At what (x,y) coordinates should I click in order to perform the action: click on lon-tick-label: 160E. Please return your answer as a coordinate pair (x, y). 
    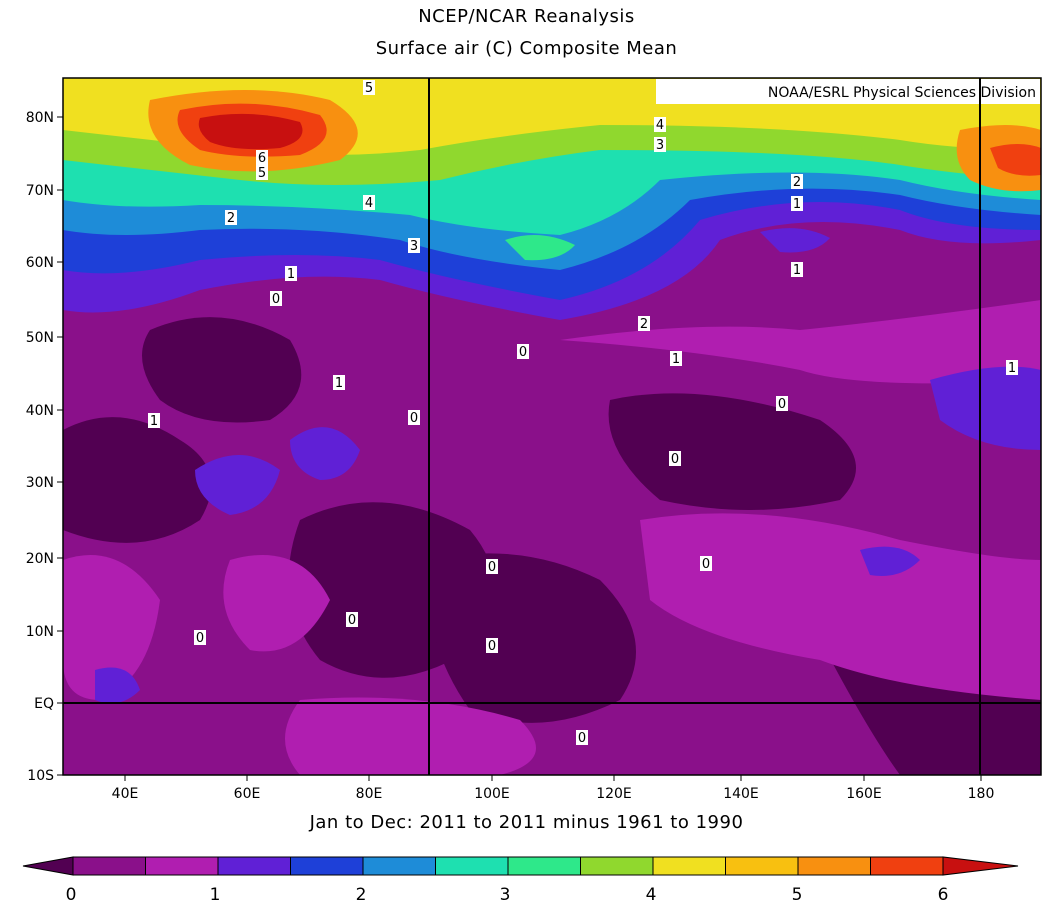
    Looking at the image, I should click on (864, 794).